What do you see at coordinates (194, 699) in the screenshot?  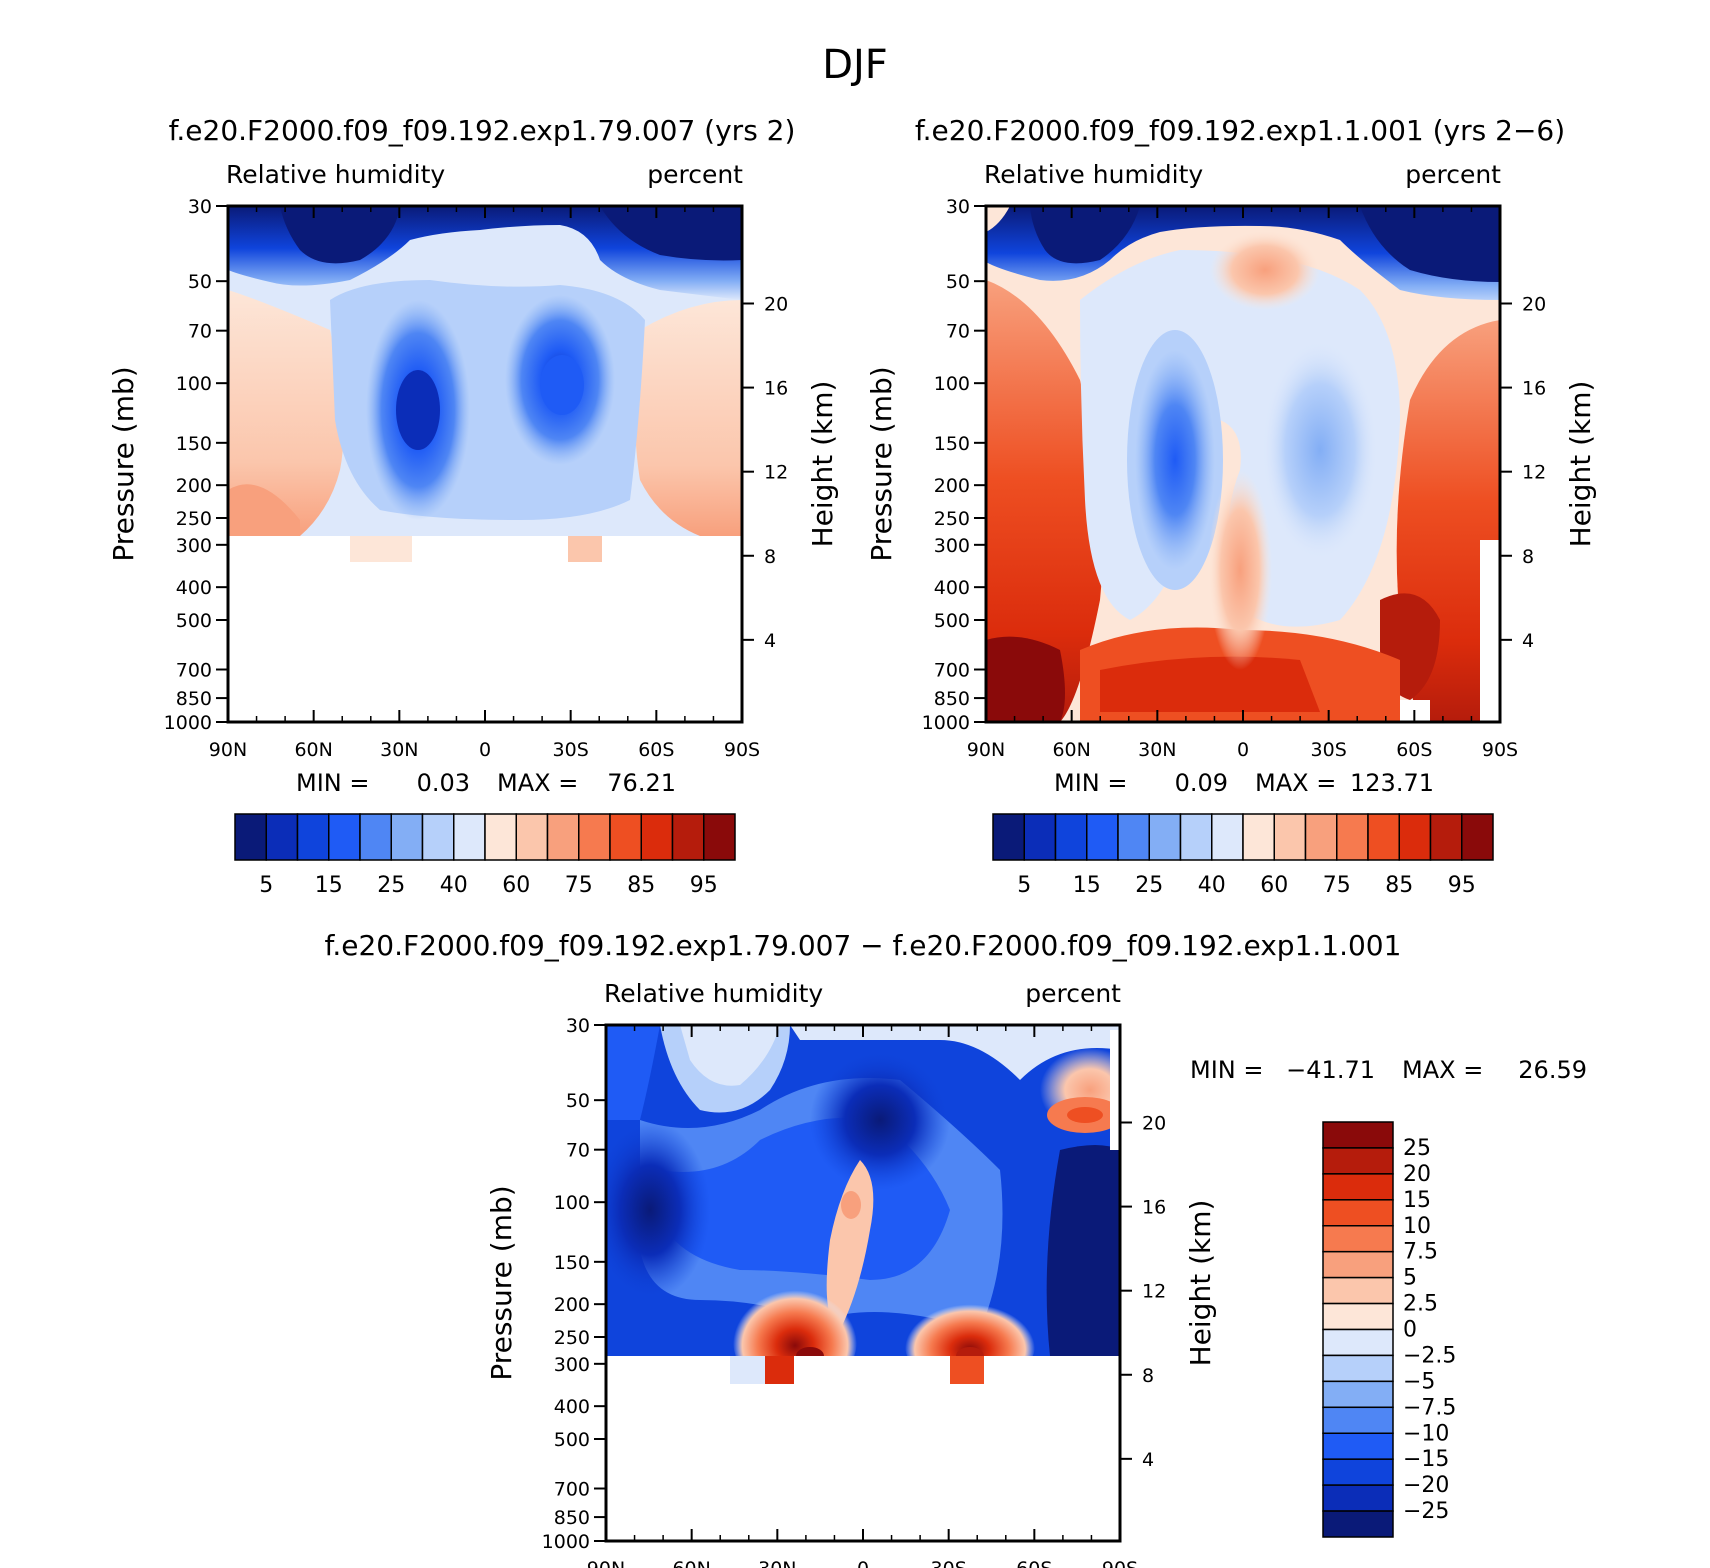 I see `y-tick-label: 850` at bounding box center [194, 699].